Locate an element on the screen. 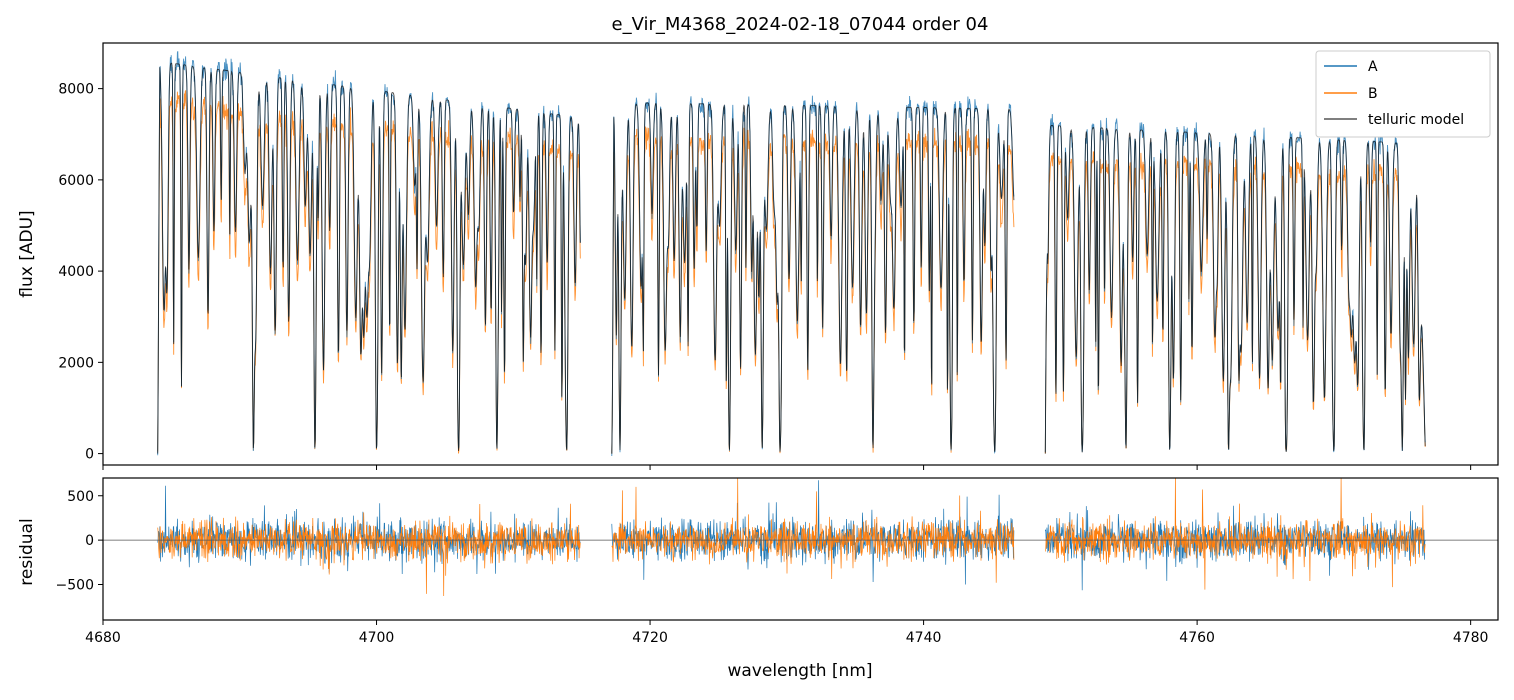 Image resolution: width=1514 pixels, height=700 pixels. flux-y-tick-label: 2000 is located at coordinates (76, 363).